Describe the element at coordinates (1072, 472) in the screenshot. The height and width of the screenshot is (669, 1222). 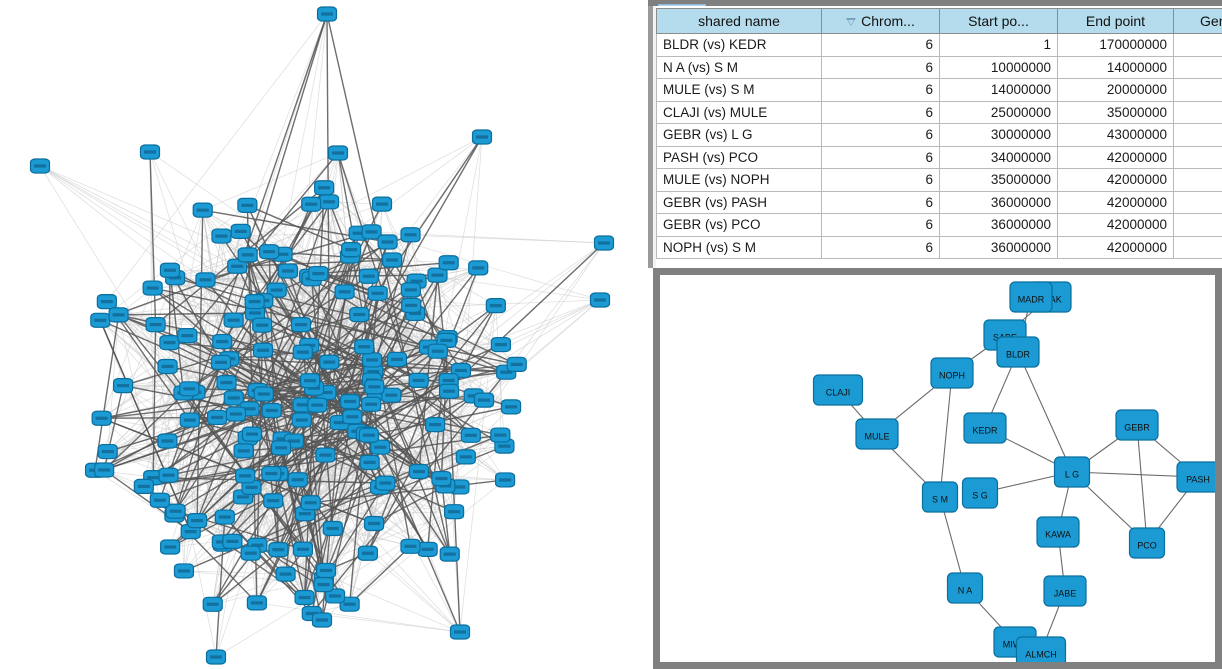
I see `subnetwork-node-L-G: L G` at that location.